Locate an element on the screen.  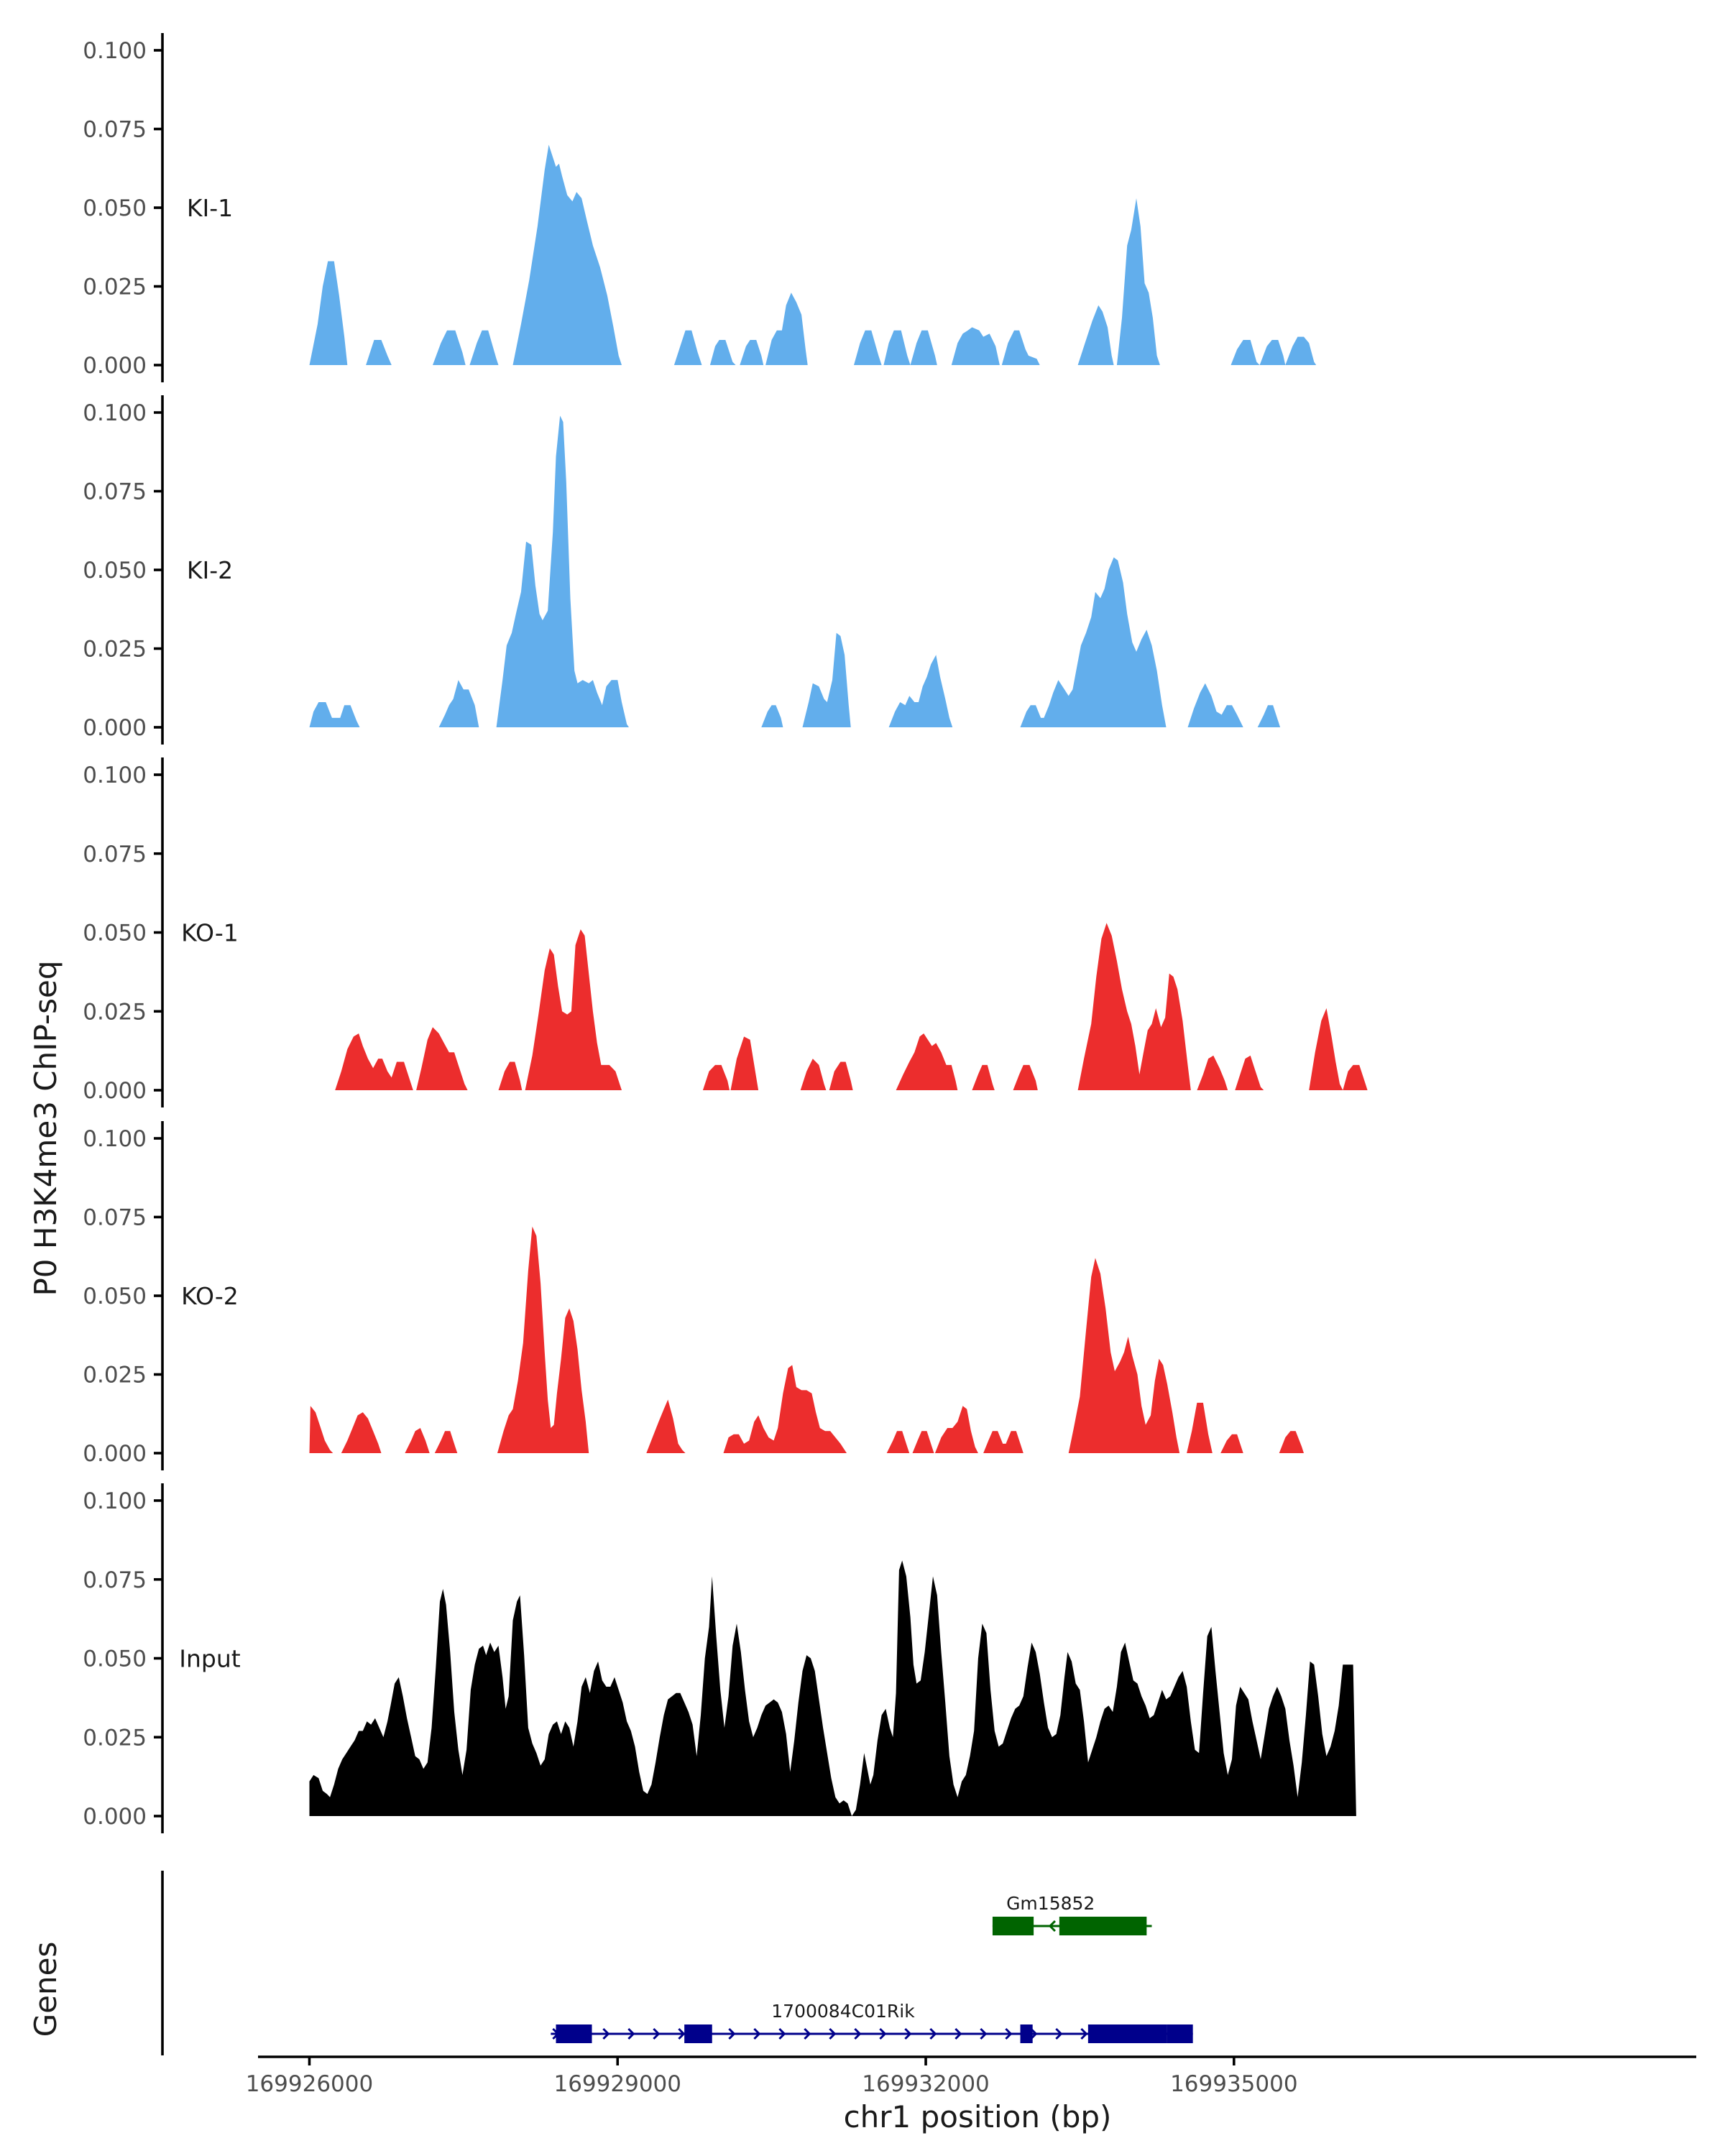
x-axis: 169926000 169929000 169932000 169935000 is located at coordinates (971, 2076).